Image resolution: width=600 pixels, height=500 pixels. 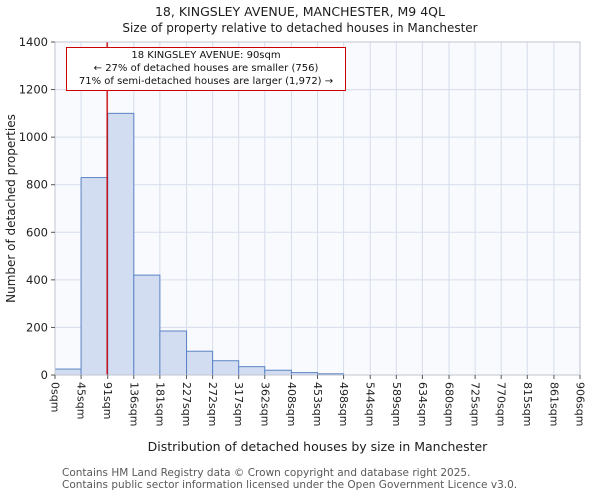 I want to click on x-tick-label: 861sqm, so click(x=553, y=404).